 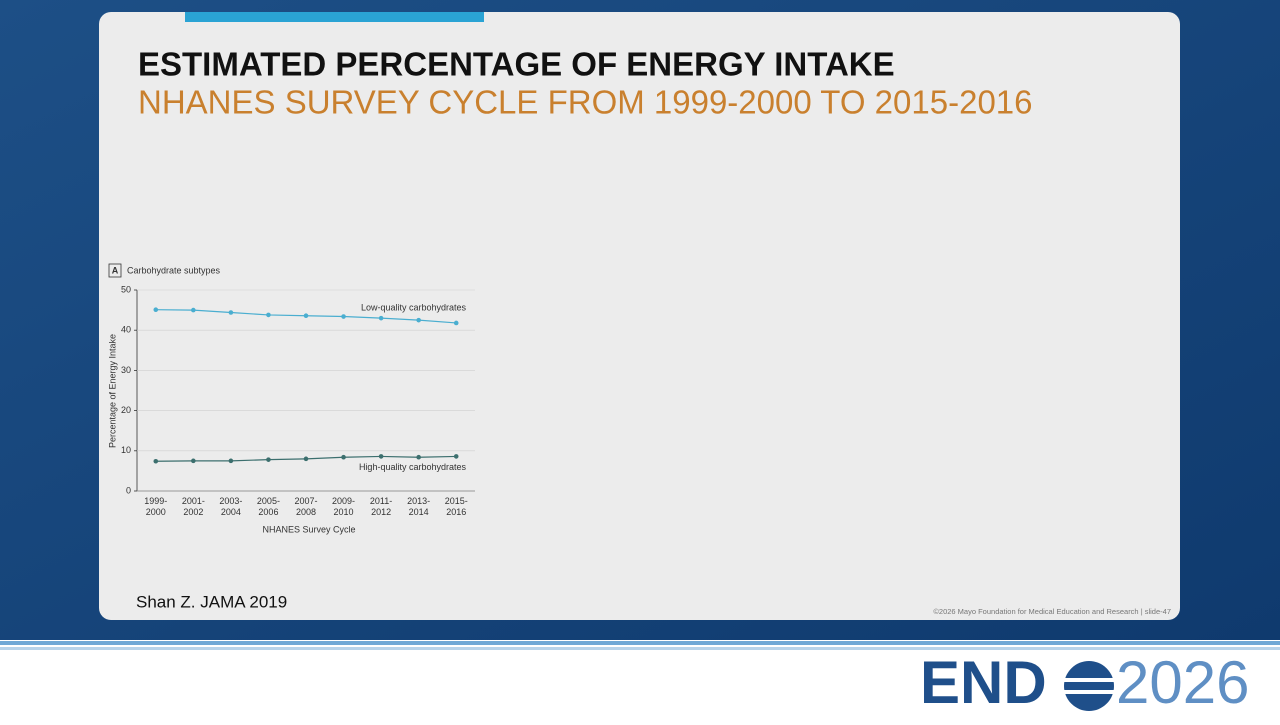 I want to click on chart-title: Carbohydrate subtypes, so click(x=174, y=270).